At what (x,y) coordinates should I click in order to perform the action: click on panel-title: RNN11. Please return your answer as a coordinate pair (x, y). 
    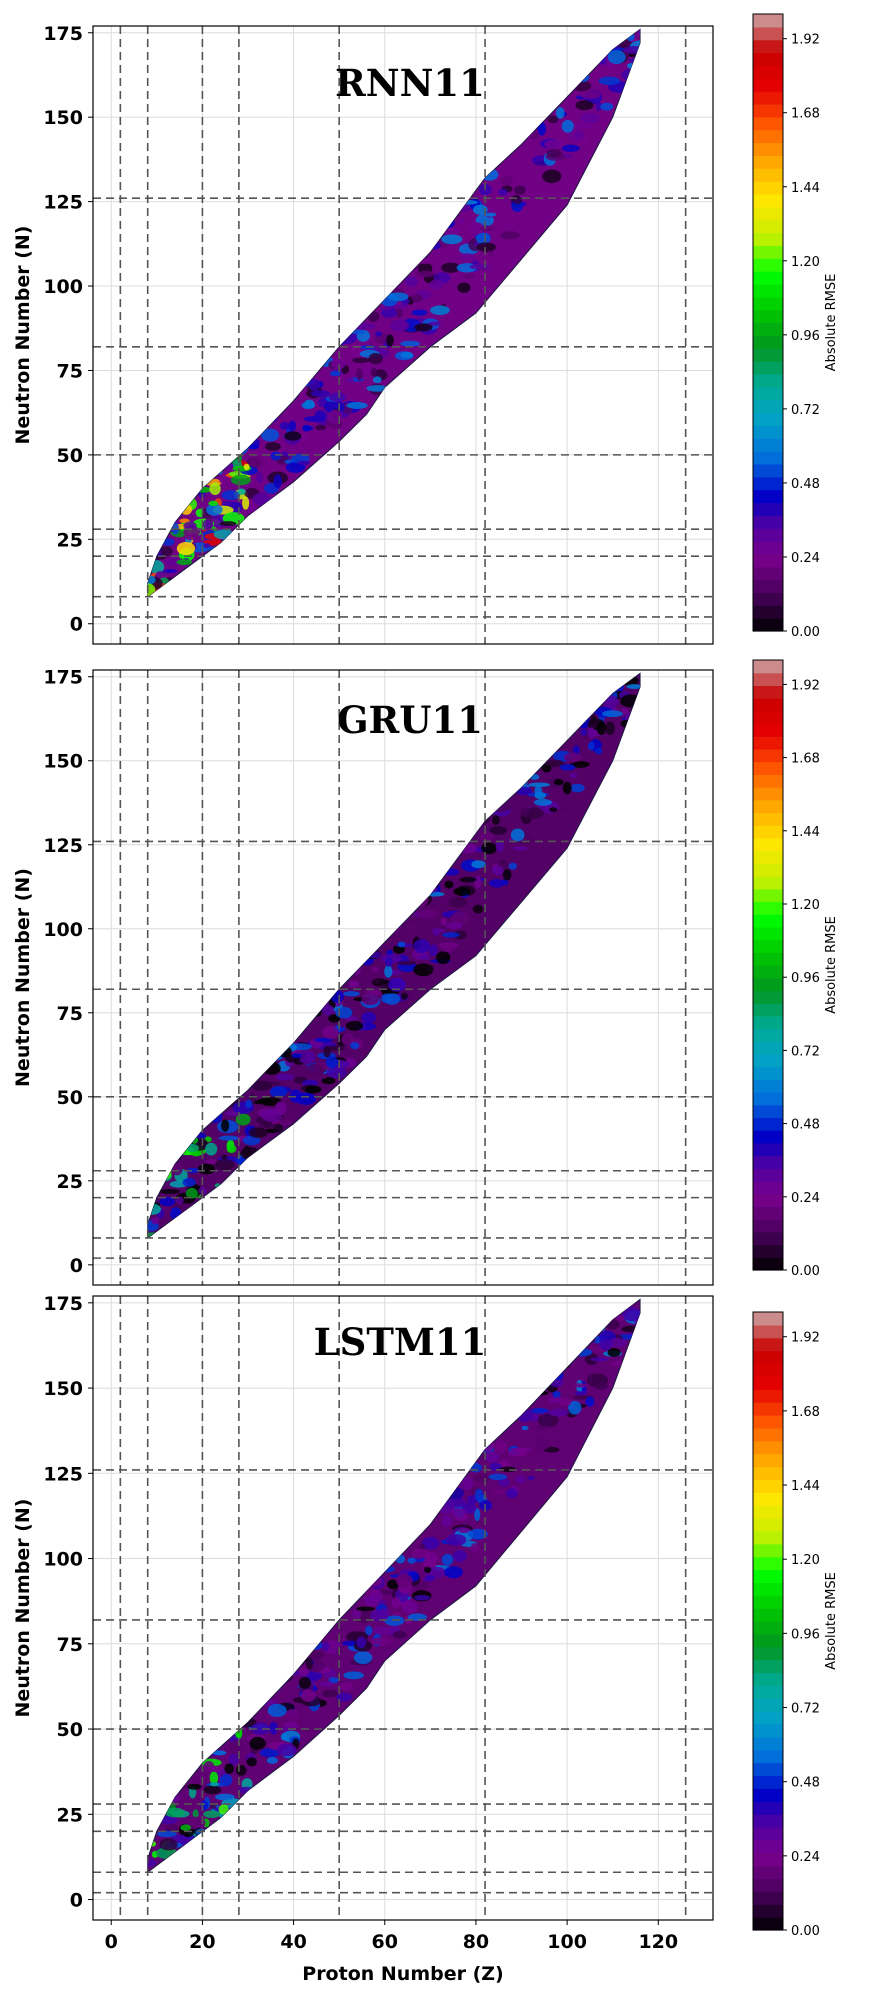
    Looking at the image, I should click on (410, 83).